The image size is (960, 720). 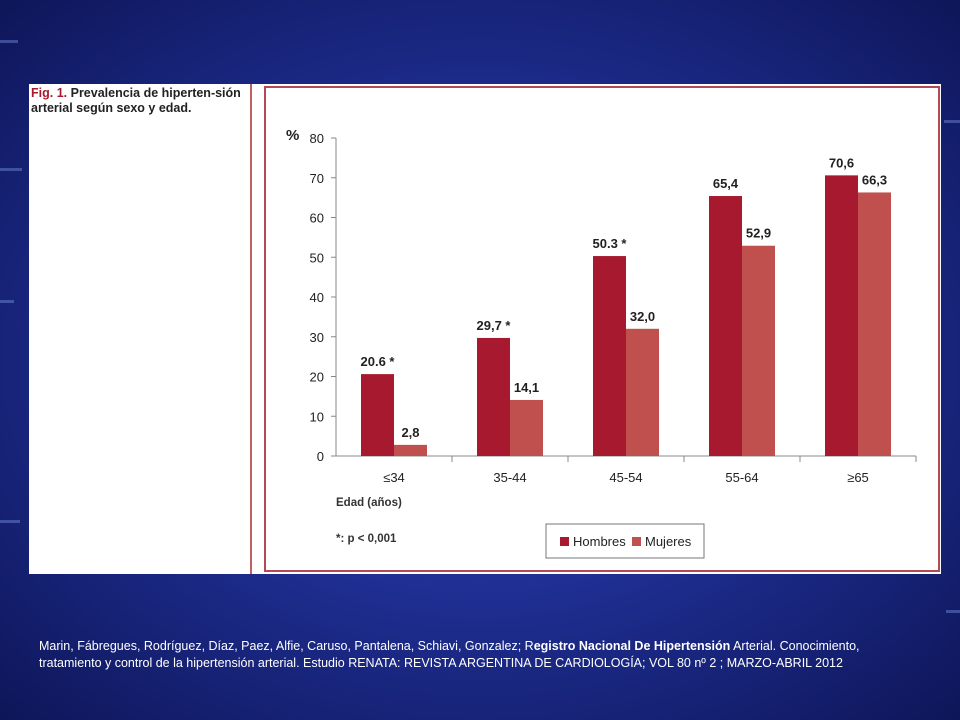 I want to click on y-tick-label: 40, so click(x=317, y=297).